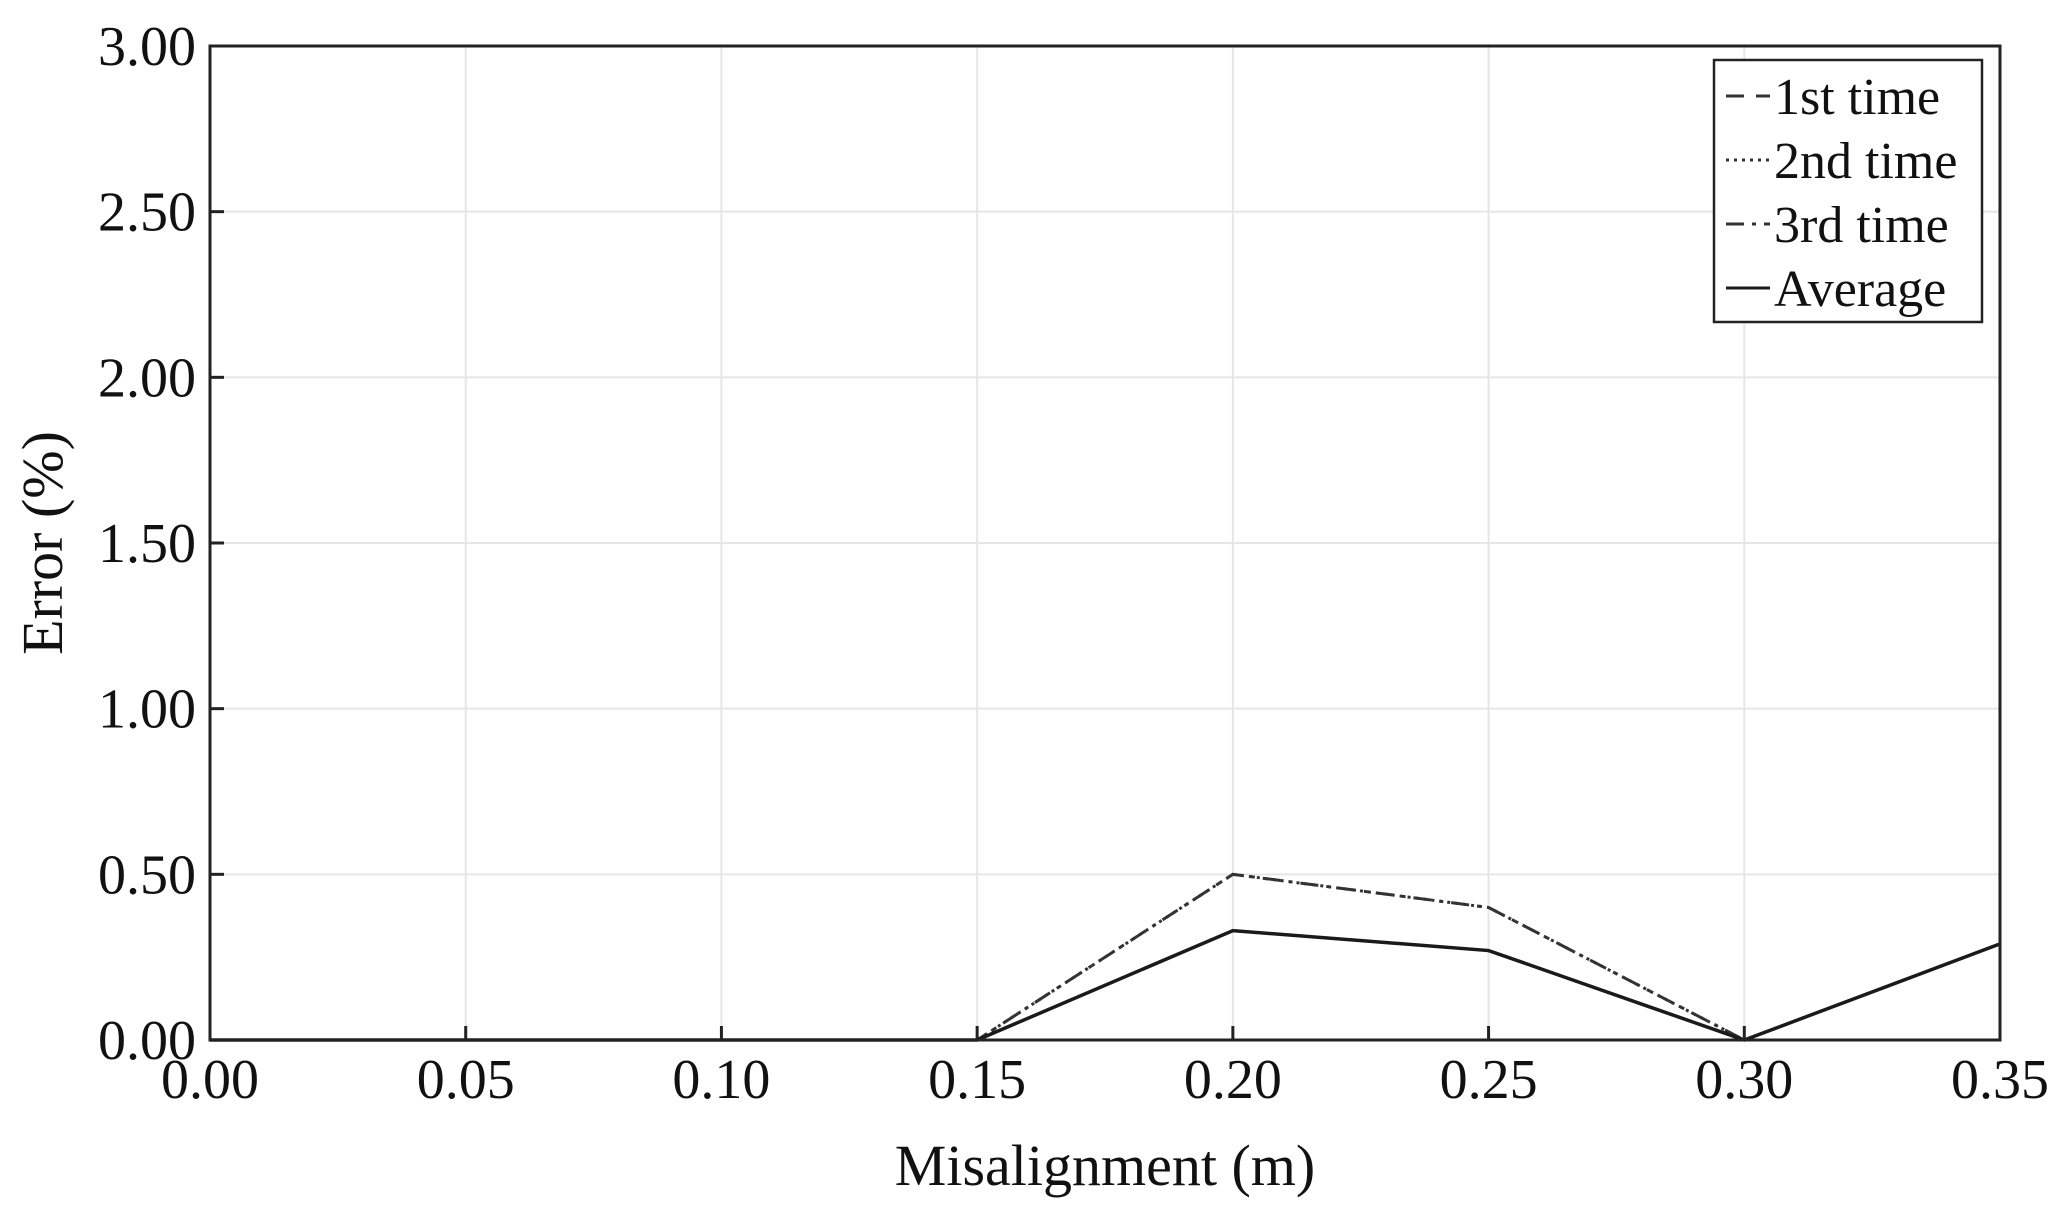 The image size is (2056, 1209). What do you see at coordinates (1233, 1080) in the screenshot?
I see `x-tick-label: 0.20` at bounding box center [1233, 1080].